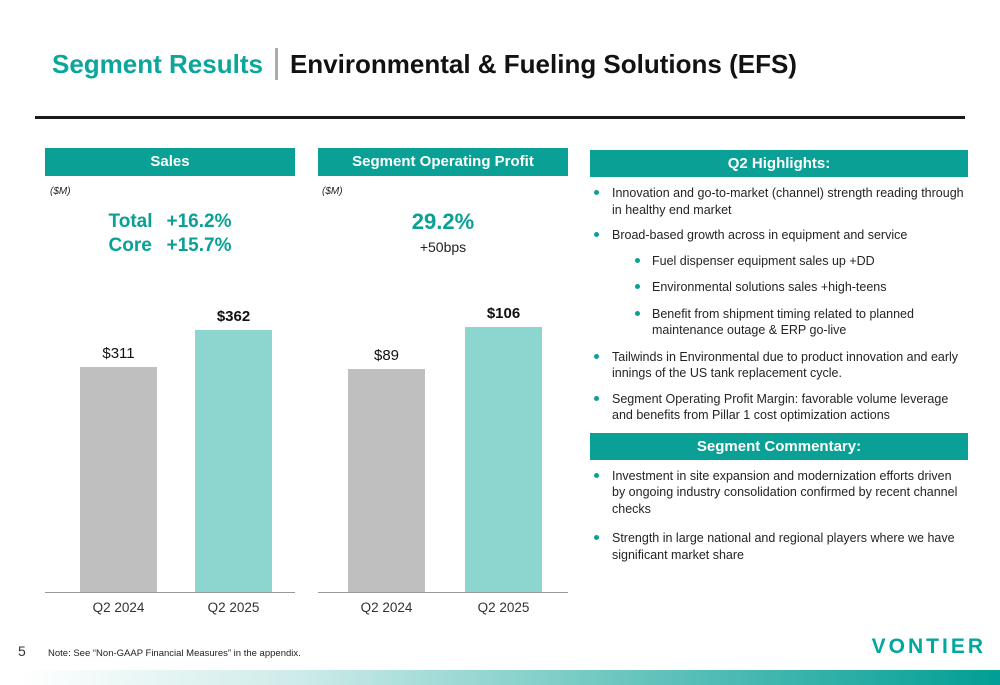 The image size is (1000, 685). What do you see at coordinates (386, 355) in the screenshot?
I see `profit-value-q2-2024: $89` at bounding box center [386, 355].